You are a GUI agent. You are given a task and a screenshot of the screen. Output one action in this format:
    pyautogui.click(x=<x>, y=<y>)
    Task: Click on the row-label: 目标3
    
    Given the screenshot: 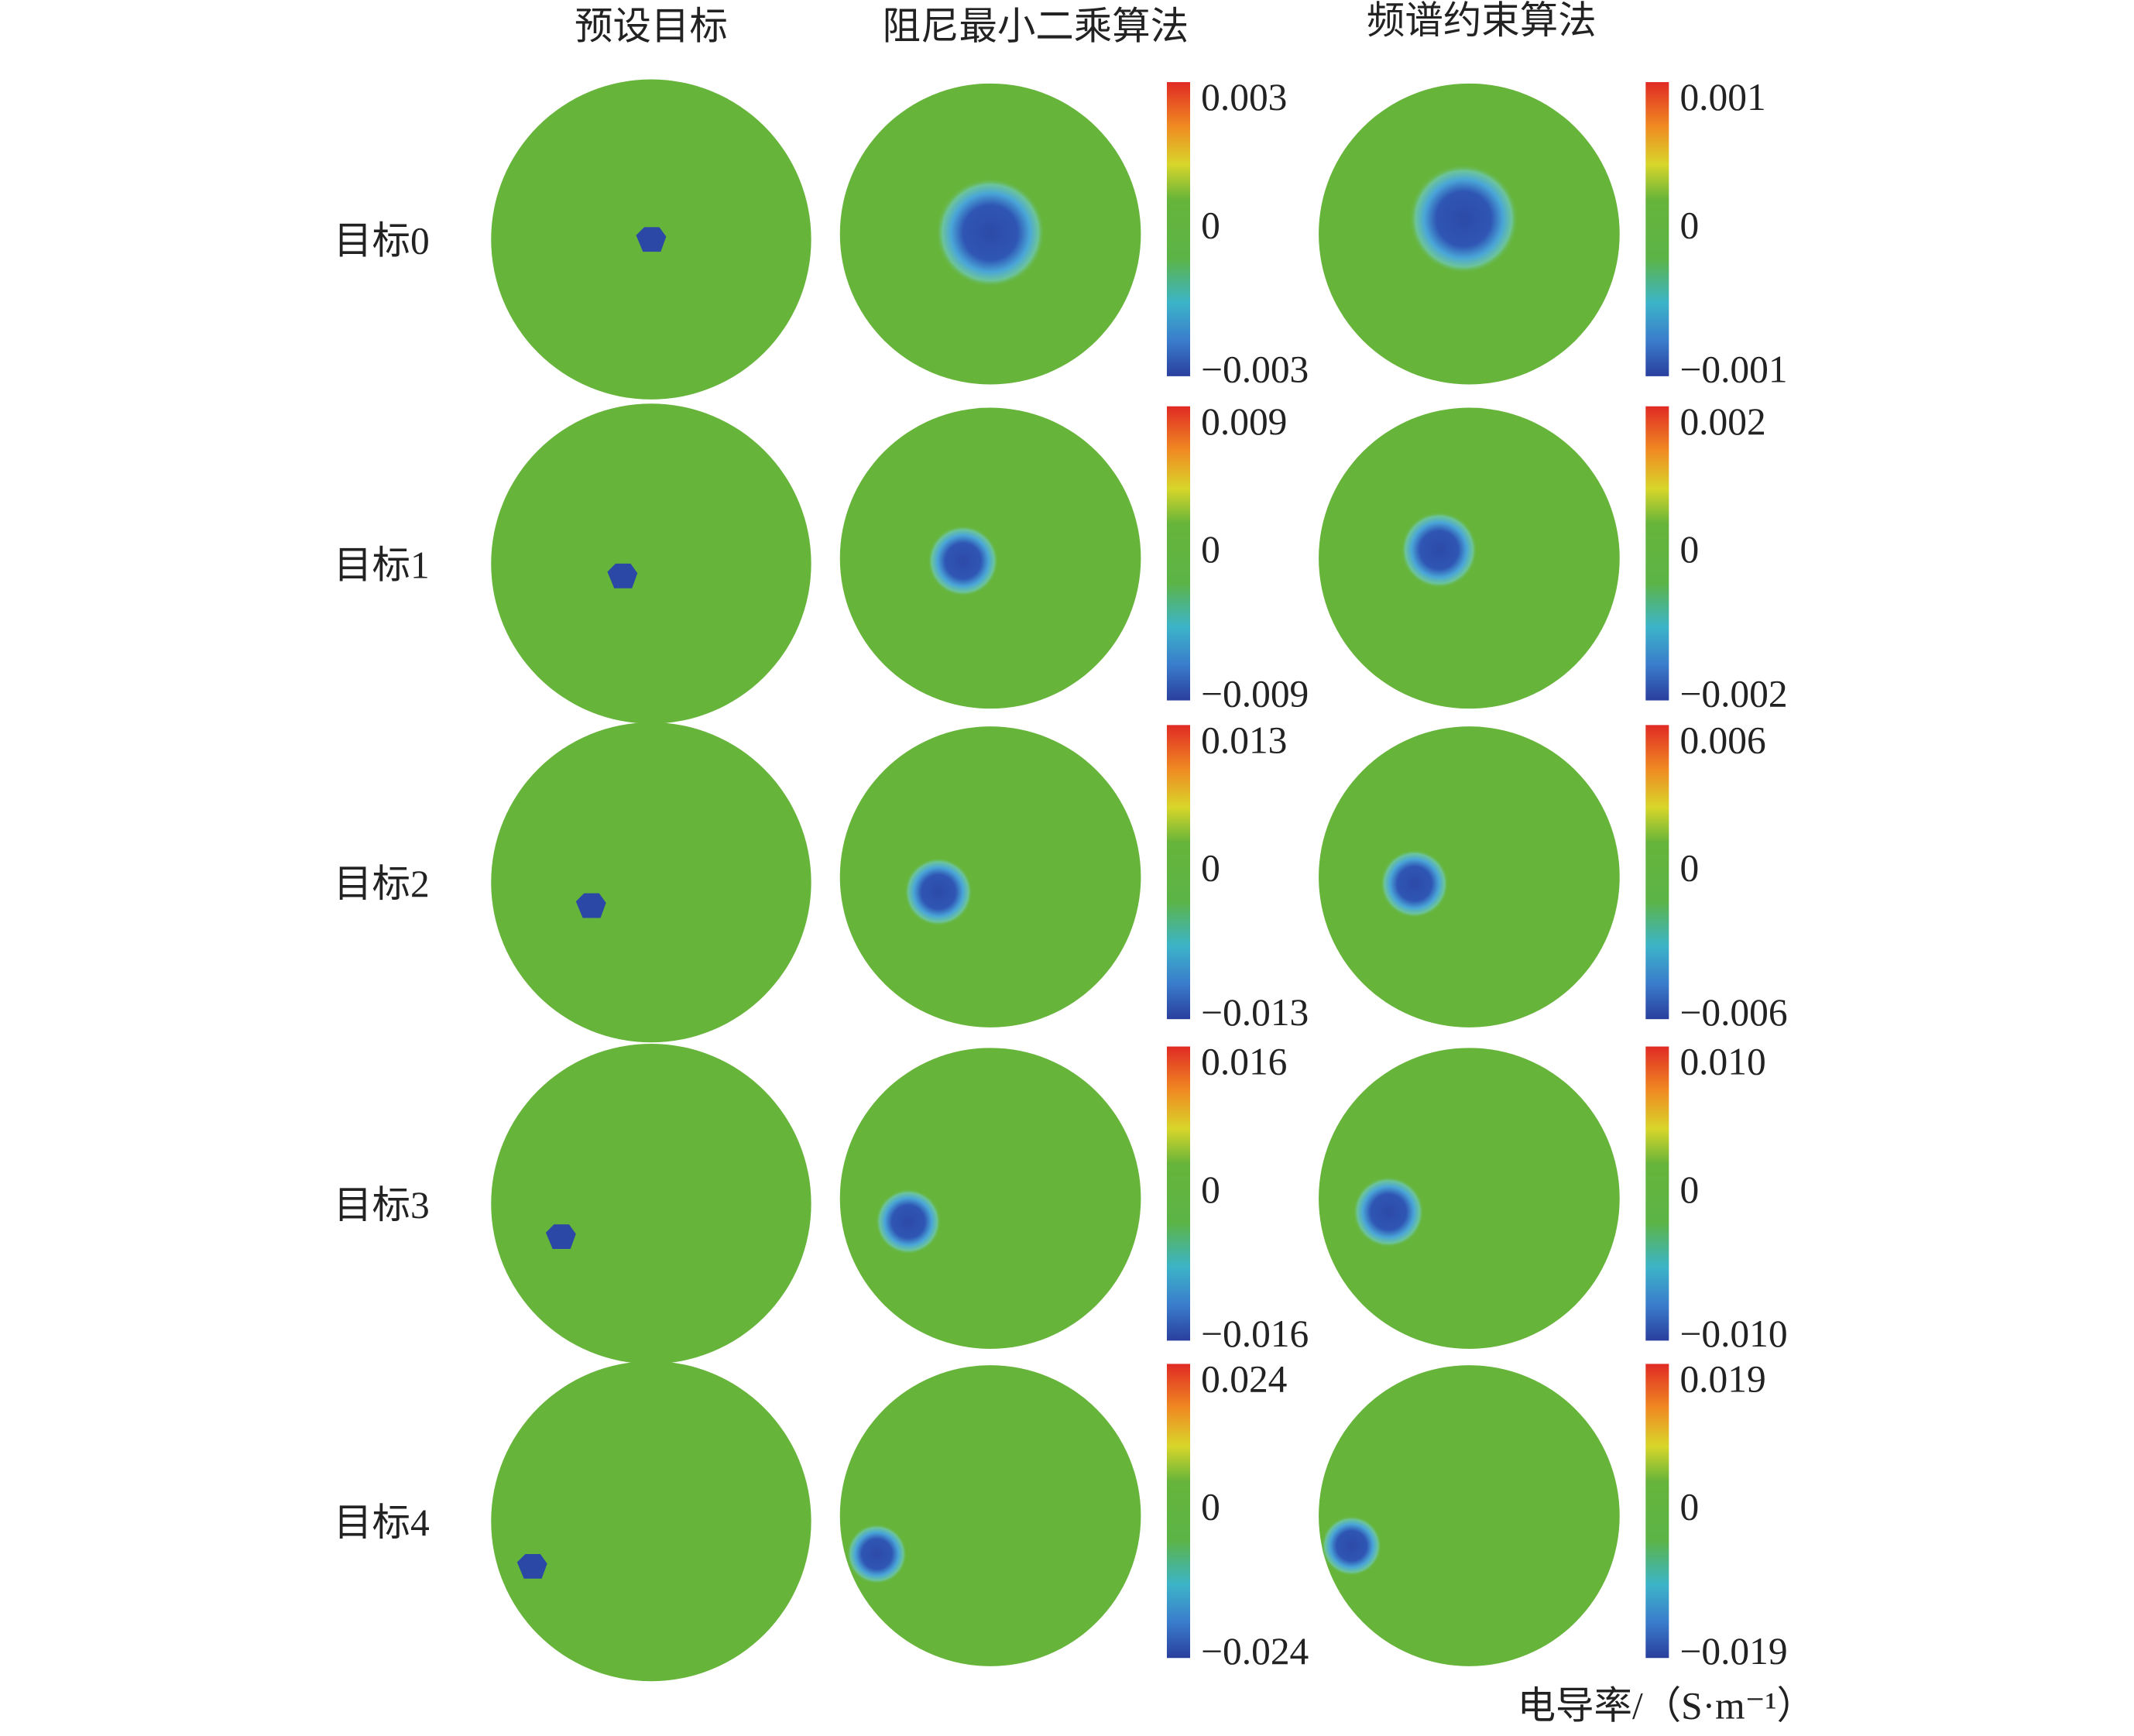 What is the action you would take?
    pyautogui.click(x=382, y=1205)
    